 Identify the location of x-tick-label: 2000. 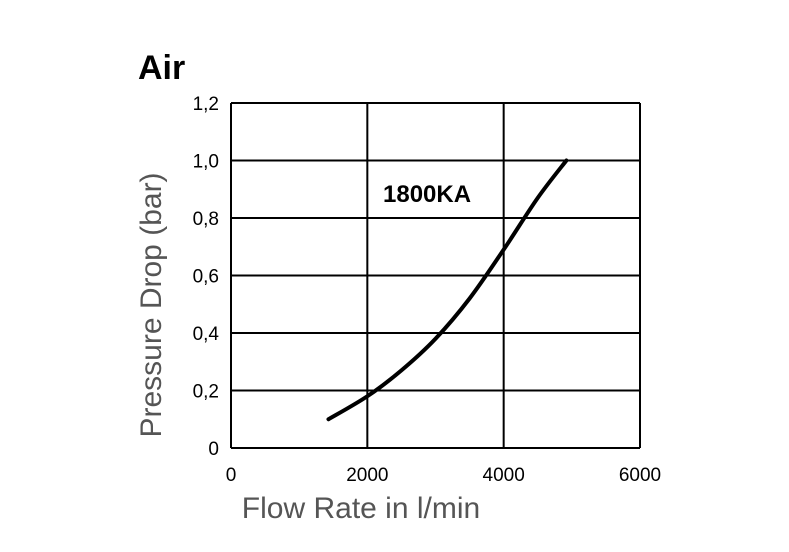
(367, 475).